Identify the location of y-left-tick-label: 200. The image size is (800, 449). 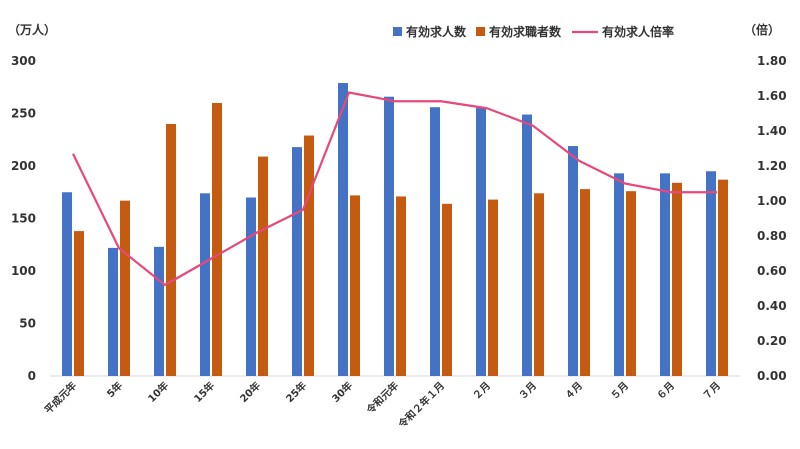
(23, 166).